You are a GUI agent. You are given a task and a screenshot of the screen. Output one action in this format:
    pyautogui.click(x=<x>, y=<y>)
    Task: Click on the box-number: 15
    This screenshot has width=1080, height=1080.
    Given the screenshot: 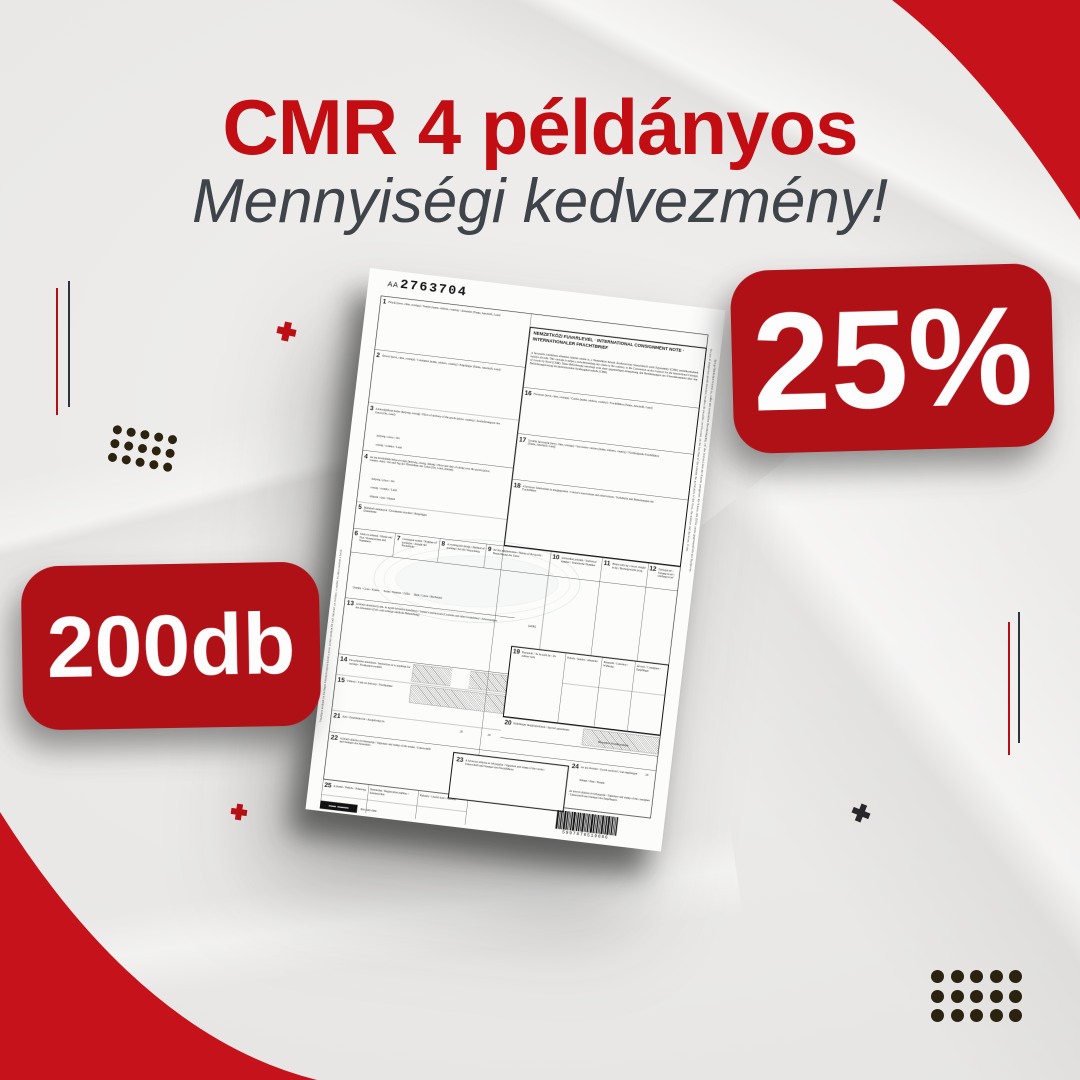 What is the action you would take?
    pyautogui.click(x=341, y=680)
    